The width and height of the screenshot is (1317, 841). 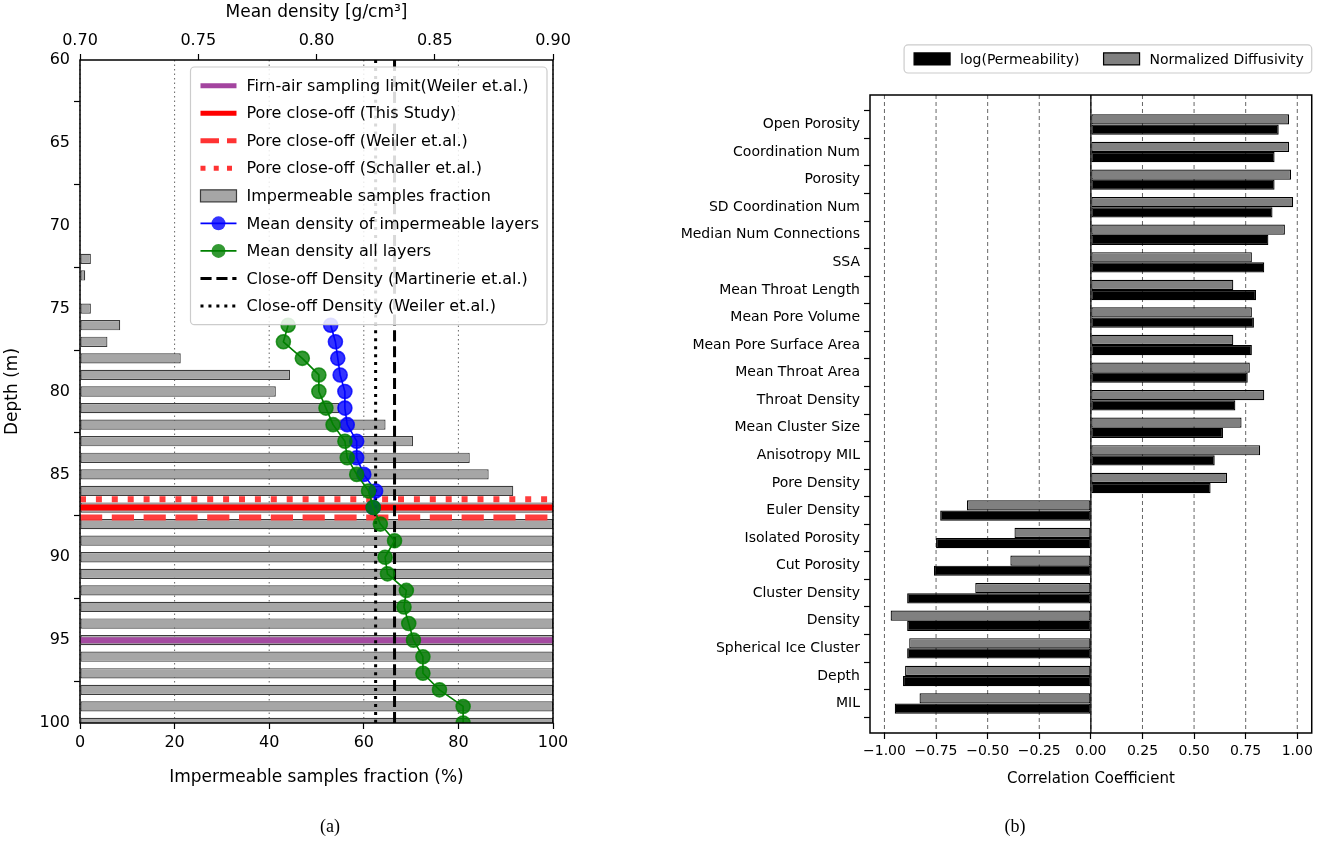 What do you see at coordinates (339, 251) in the screenshot?
I see `legend-label: Mean density all layers` at bounding box center [339, 251].